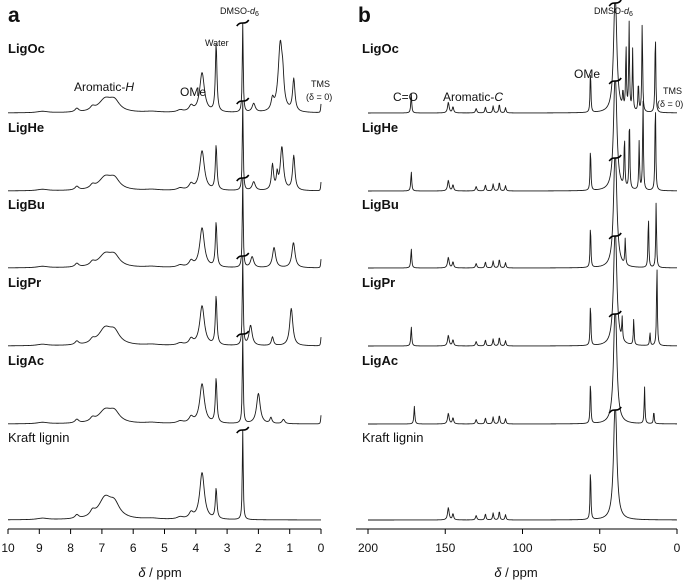 The image size is (685, 586). Describe the element at coordinates (239, 12) in the screenshot. I see `annotation-dmso-a: DMSO-d6` at that location.